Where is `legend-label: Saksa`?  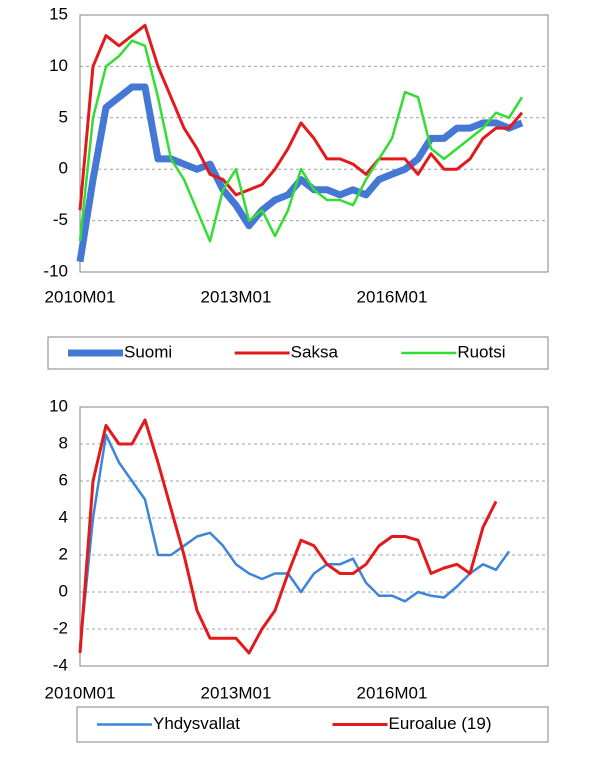 legend-label: Saksa is located at coordinates (315, 351).